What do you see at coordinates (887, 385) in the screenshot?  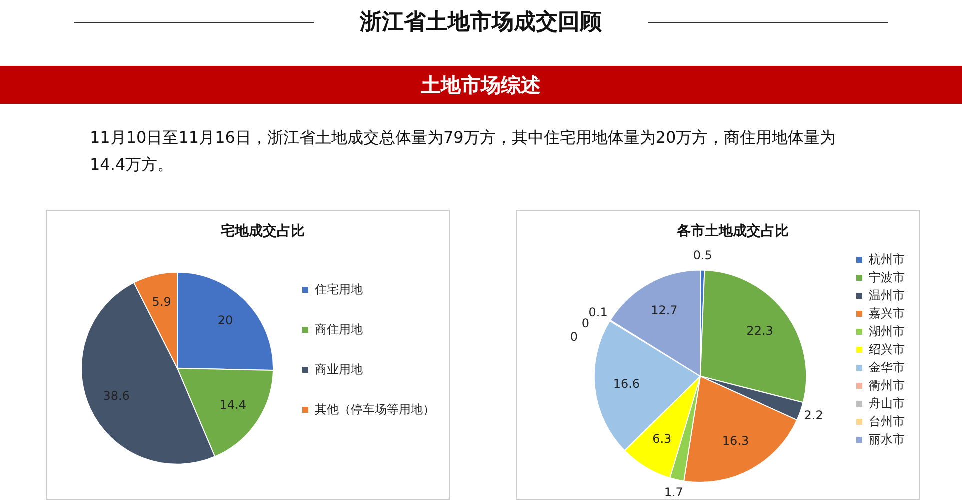 I see `legend-label: 衢州市` at bounding box center [887, 385].